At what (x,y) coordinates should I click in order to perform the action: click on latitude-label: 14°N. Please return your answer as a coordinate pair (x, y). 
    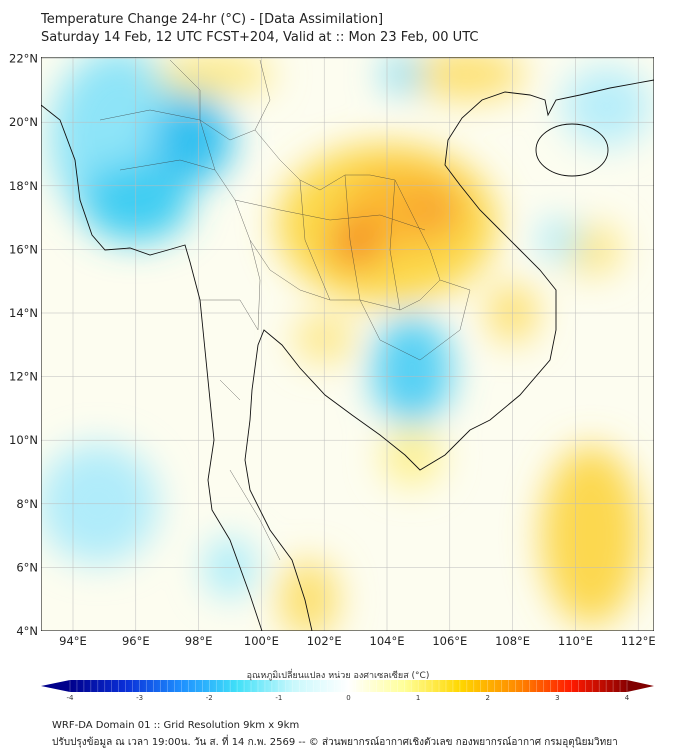
    Looking at the image, I should click on (23, 313).